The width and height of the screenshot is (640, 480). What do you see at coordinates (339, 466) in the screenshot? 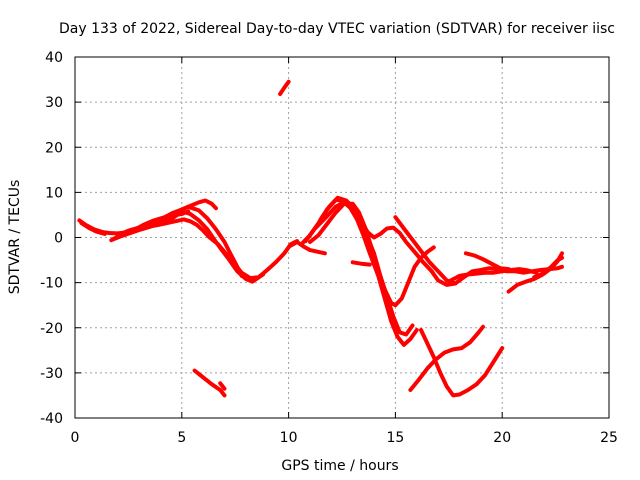
I see `x-axis-title: GPS time / hours` at bounding box center [339, 466].